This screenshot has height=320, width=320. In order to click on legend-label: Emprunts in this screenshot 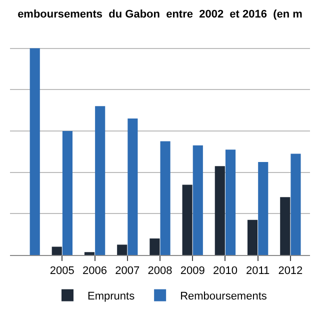, I will do `click(112, 296)`.